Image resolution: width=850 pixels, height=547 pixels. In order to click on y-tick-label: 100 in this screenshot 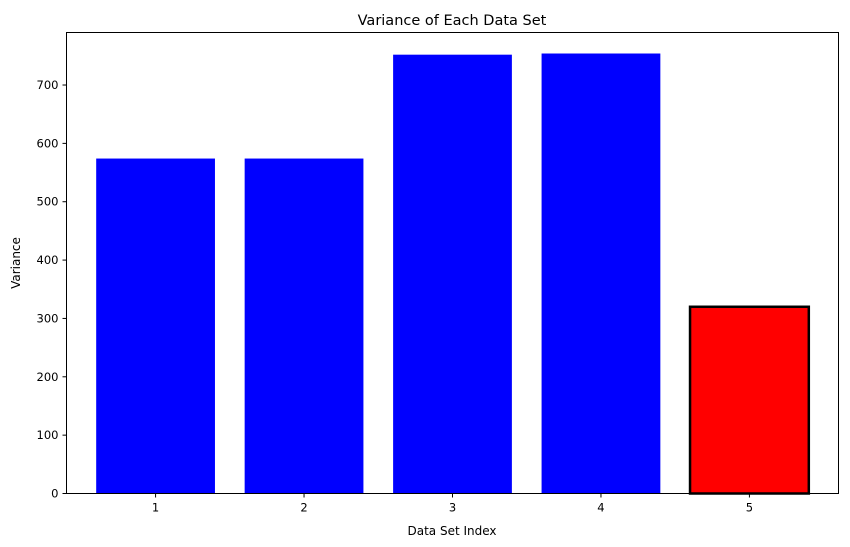, I will do `click(48, 435)`.